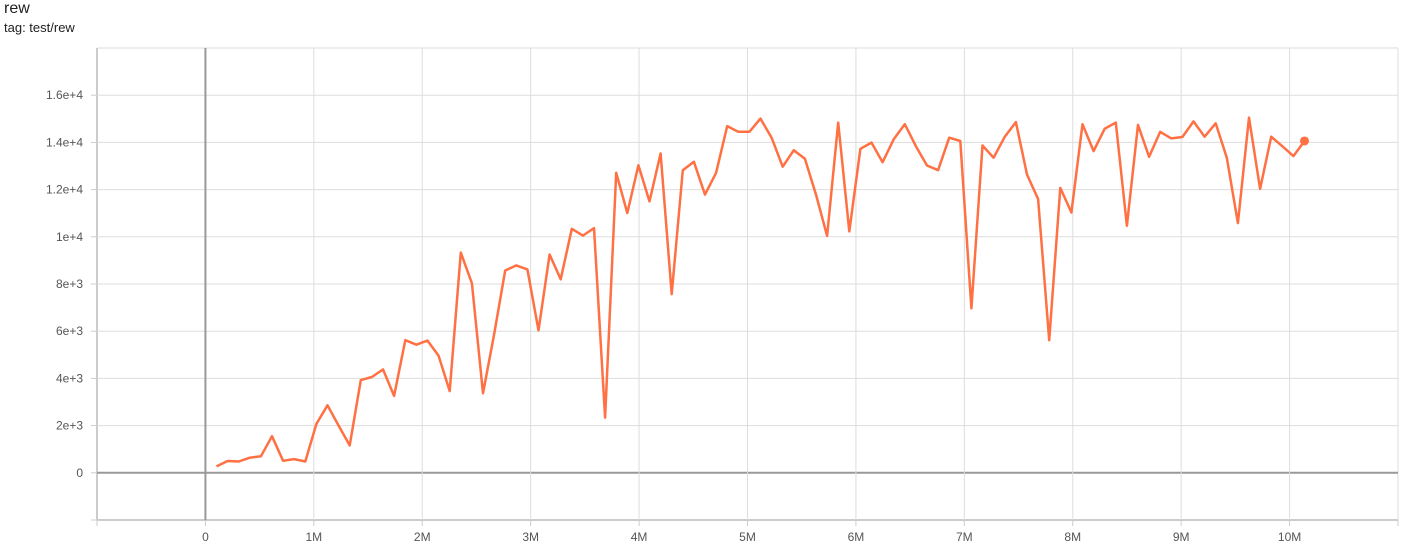 The height and width of the screenshot is (551, 1409). What do you see at coordinates (39, 27) in the screenshot?
I see `chart-subtitle: tag: test/rew` at bounding box center [39, 27].